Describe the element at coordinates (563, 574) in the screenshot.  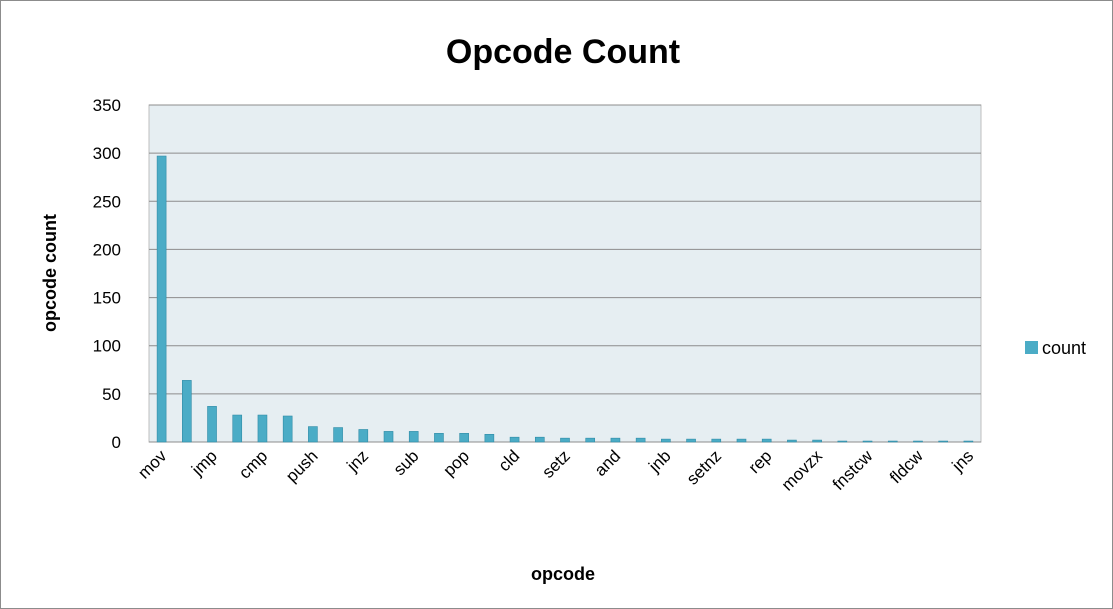
I see `x-axis-title: opcode` at that location.